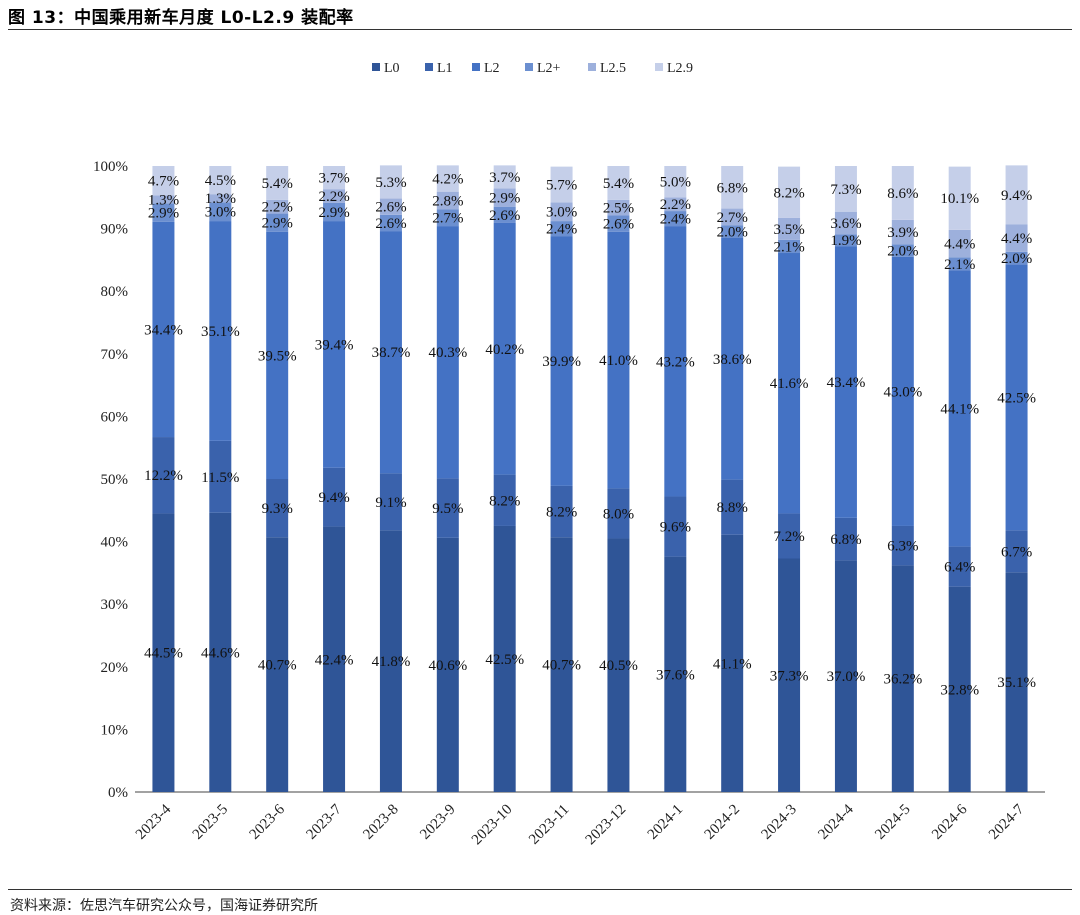  I want to click on data-label-L2-2023-7: 39.4%, so click(334, 345).